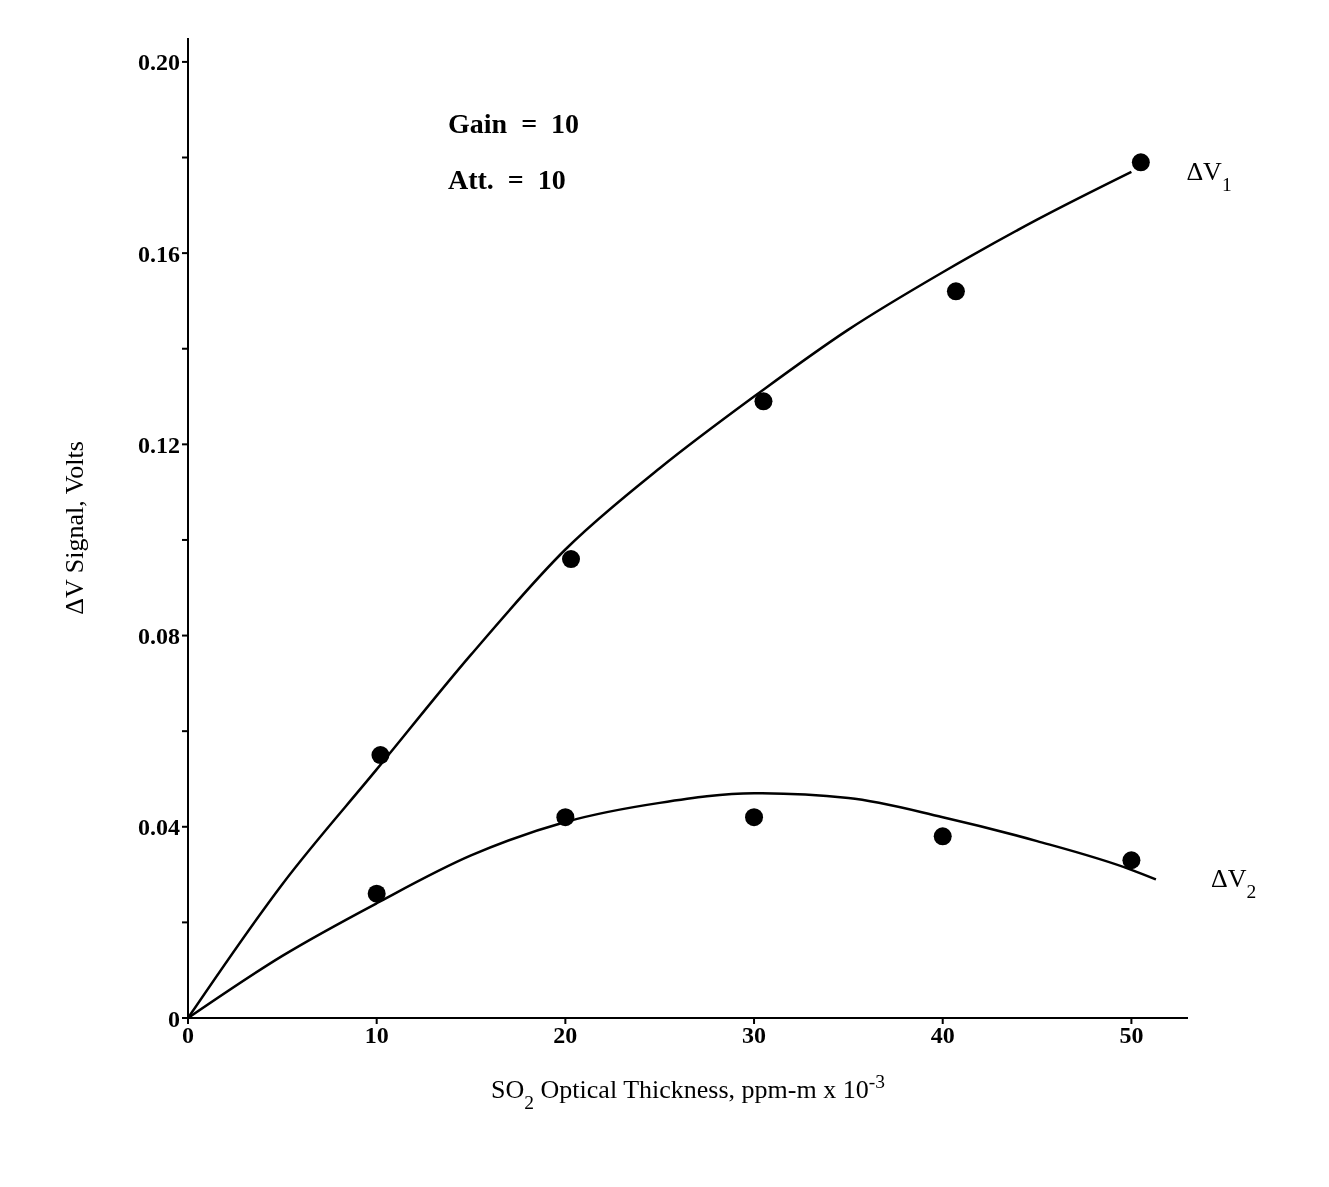 Image resolution: width=1329 pixels, height=1187 pixels. What do you see at coordinates (376, 1035) in the screenshot?
I see `x-tick-label: 10` at bounding box center [376, 1035].